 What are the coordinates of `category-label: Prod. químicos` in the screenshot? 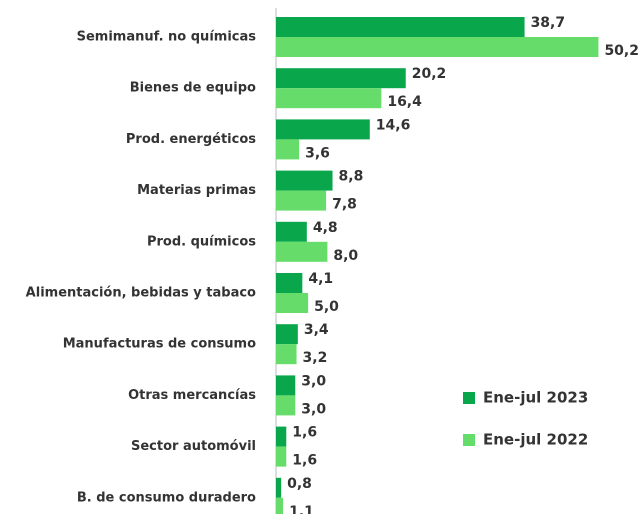 It's located at (201, 241).